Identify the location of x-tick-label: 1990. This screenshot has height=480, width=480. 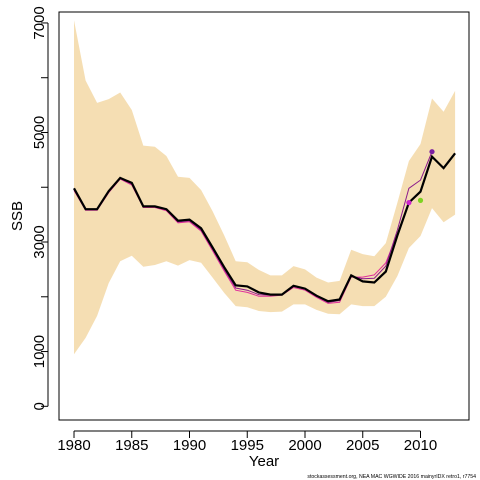
(189, 445).